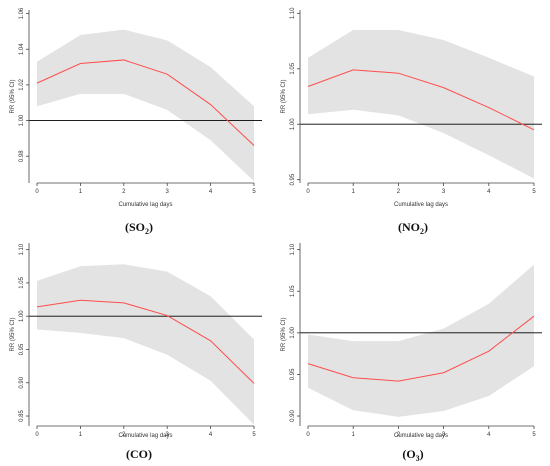  What do you see at coordinates (22, 156) in the screenshot?
I see `y-tick-label: 0.98` at bounding box center [22, 156].